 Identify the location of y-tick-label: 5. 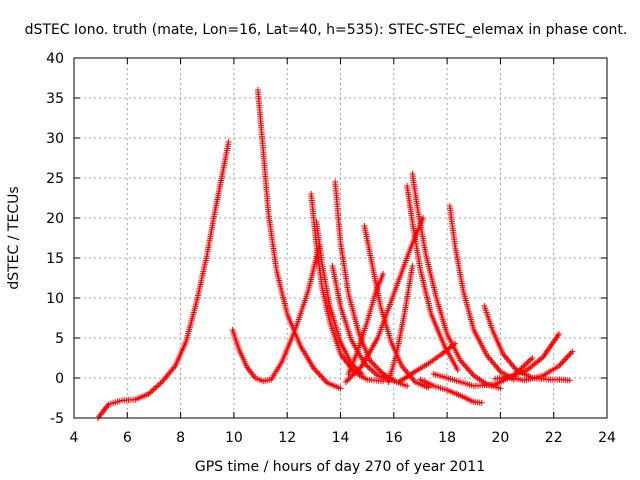
(59, 339).